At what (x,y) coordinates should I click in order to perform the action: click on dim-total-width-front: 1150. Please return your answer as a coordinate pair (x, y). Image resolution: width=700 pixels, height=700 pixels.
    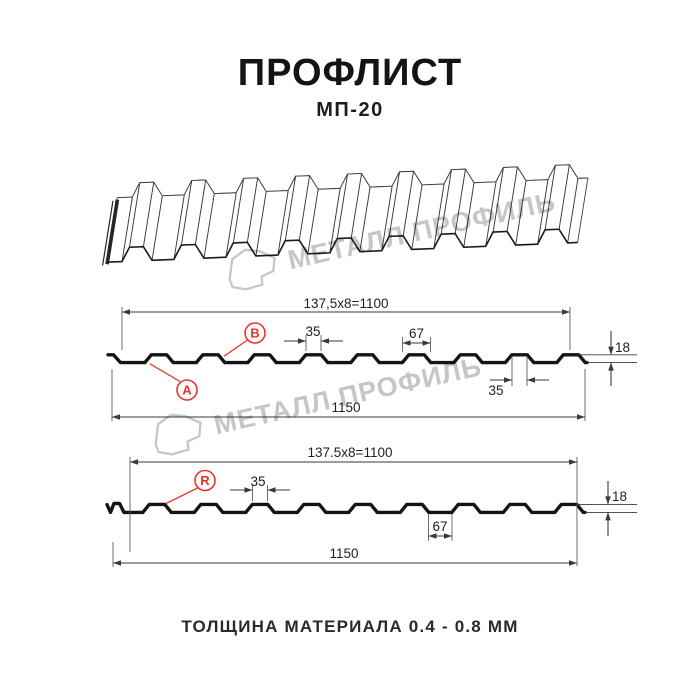
    Looking at the image, I should click on (345, 407).